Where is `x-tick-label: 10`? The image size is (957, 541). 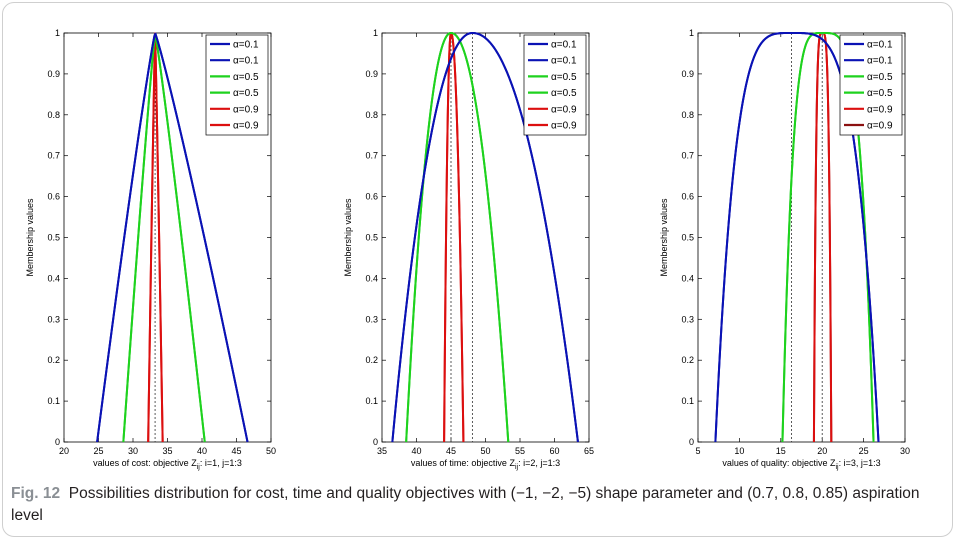 x-tick-label: 10 is located at coordinates (739, 451).